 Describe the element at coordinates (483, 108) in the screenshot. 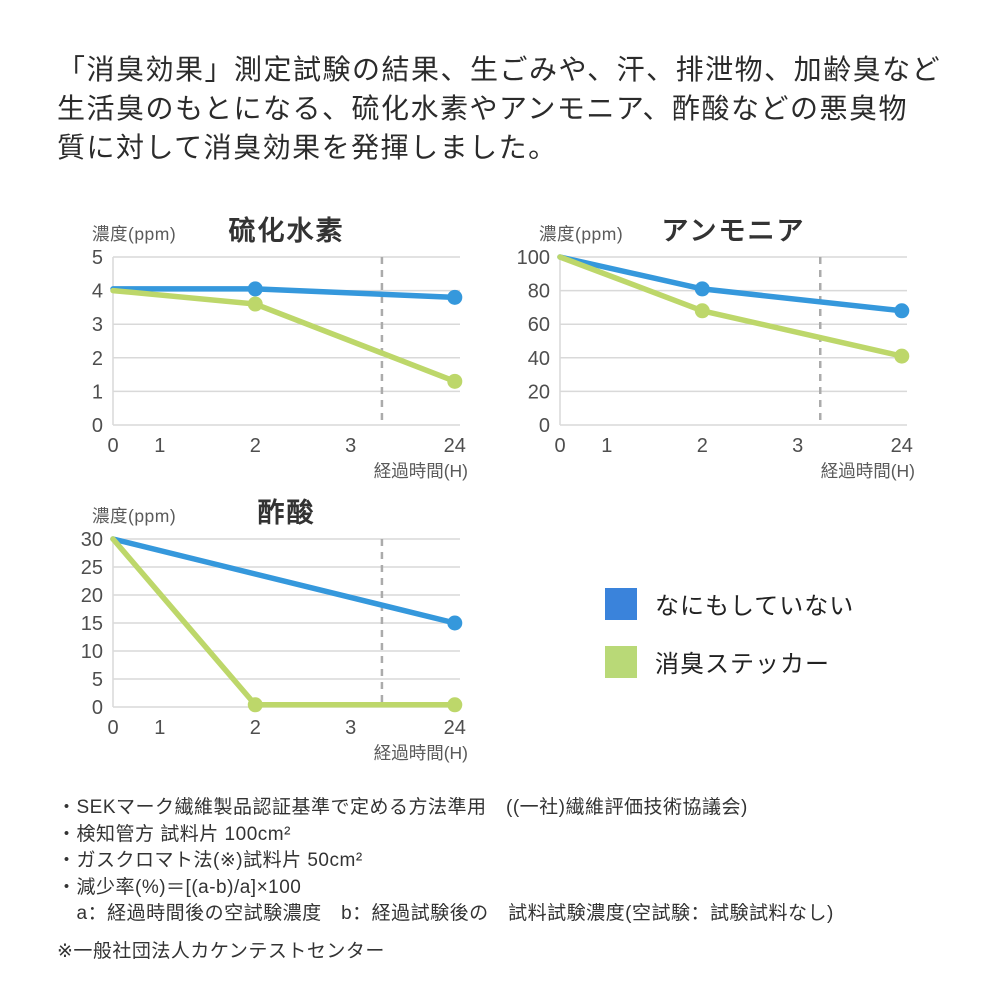

I see `header-line-2: 生活臭のもとになる、硫化水素やアンモニア、酢酸などの悪臭物` at that location.